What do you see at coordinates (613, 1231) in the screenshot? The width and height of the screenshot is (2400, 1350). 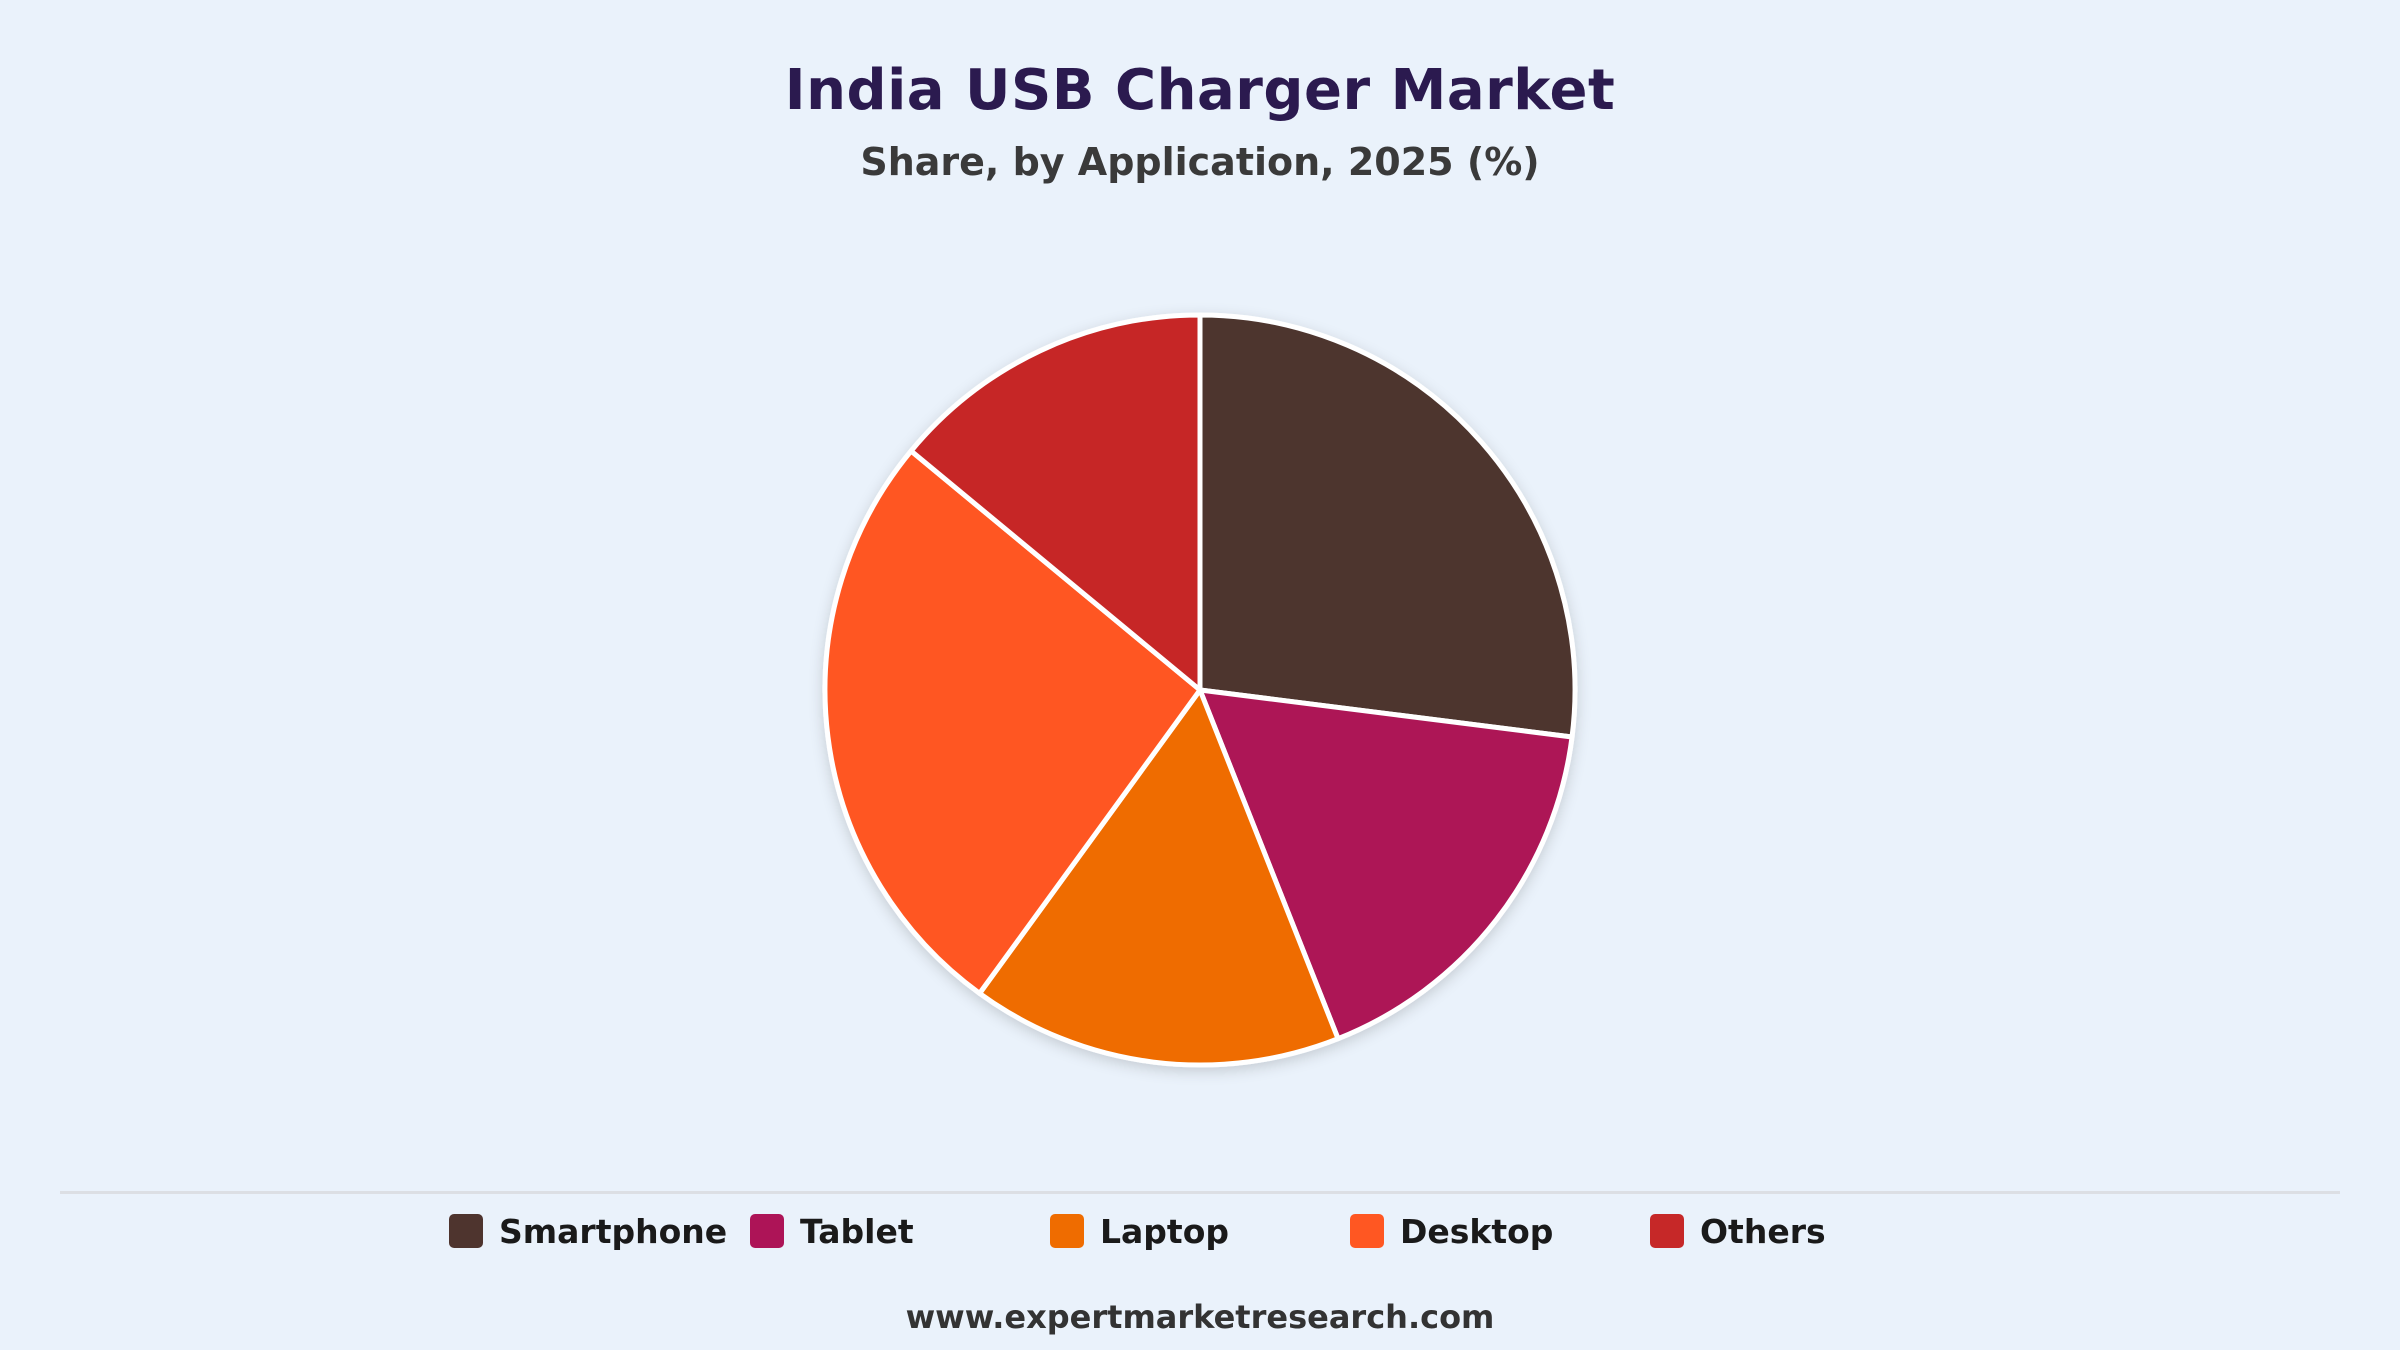 I see `legend-label-smartphone: Smartphone` at bounding box center [613, 1231].